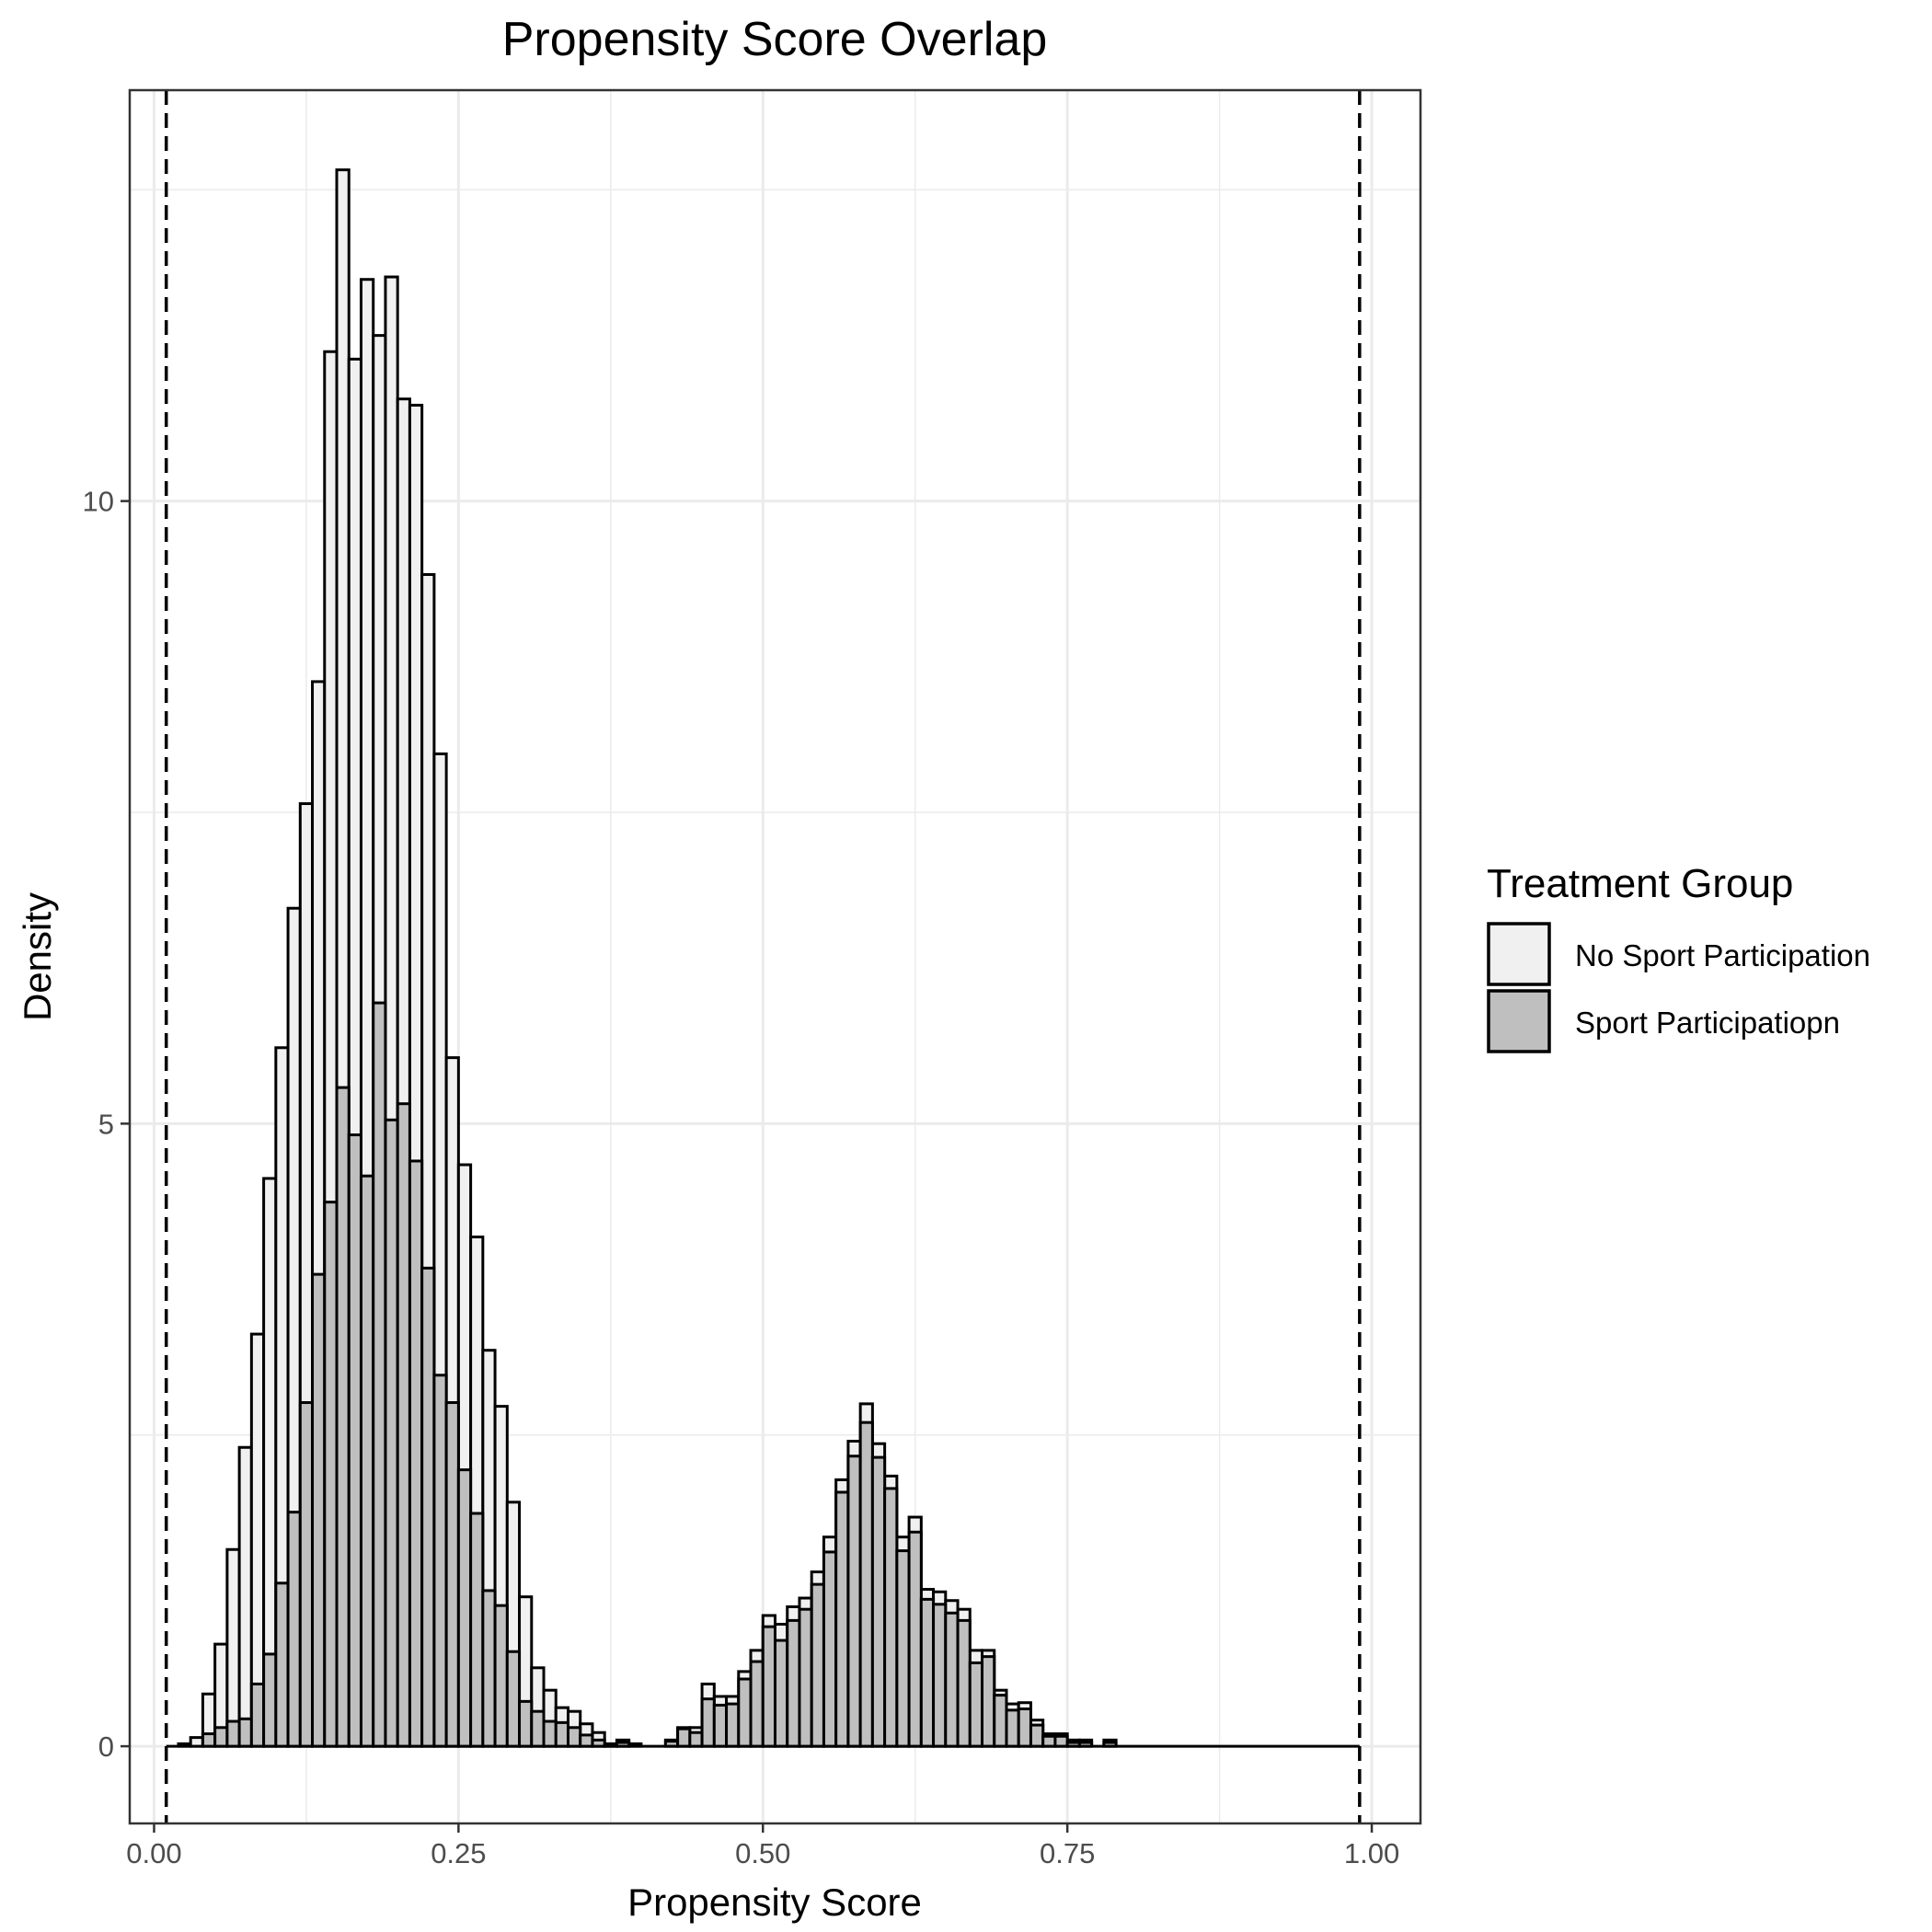 This screenshot has width=1932, height=1932. I want to click on x-tick-label: 0.00, so click(153, 1853).